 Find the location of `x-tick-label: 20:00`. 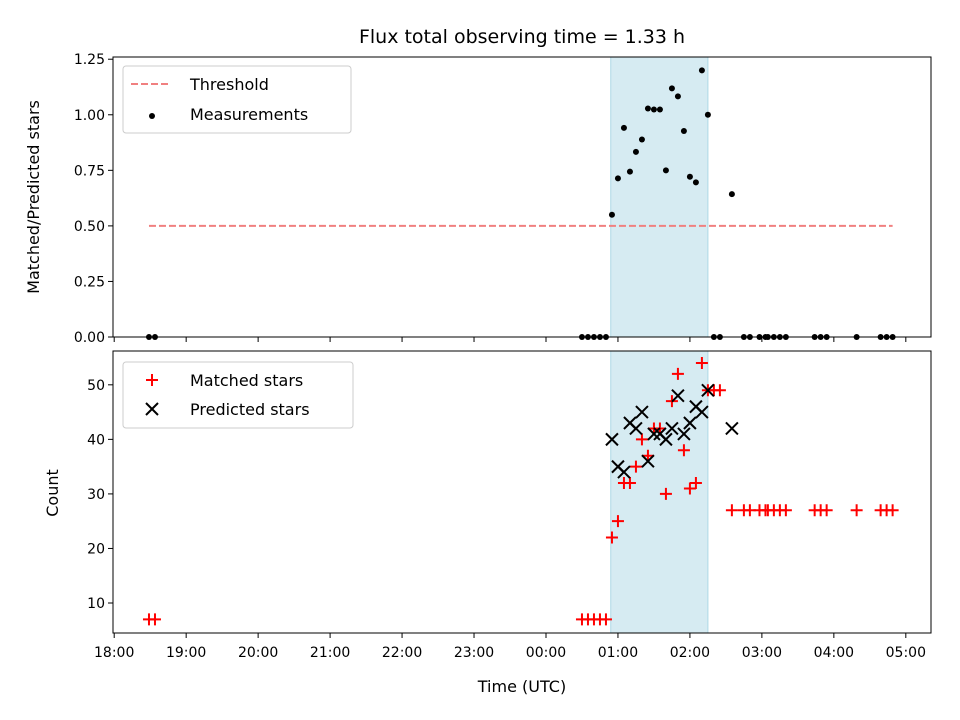

x-tick-label: 20:00 is located at coordinates (258, 653).